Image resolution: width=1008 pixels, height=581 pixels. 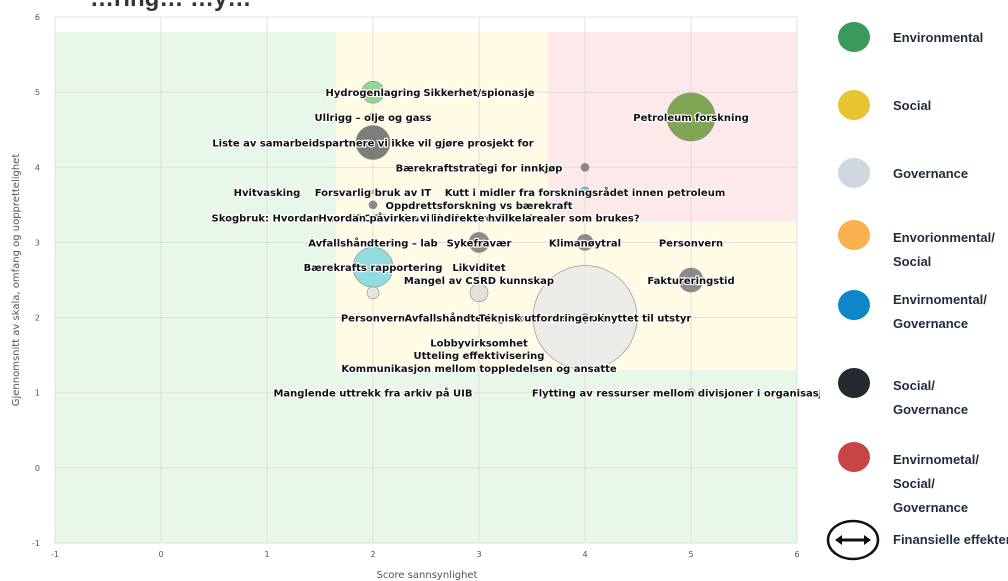 What do you see at coordinates (853, 540) in the screenshot?
I see `double-arrow-icon` at bounding box center [853, 540].